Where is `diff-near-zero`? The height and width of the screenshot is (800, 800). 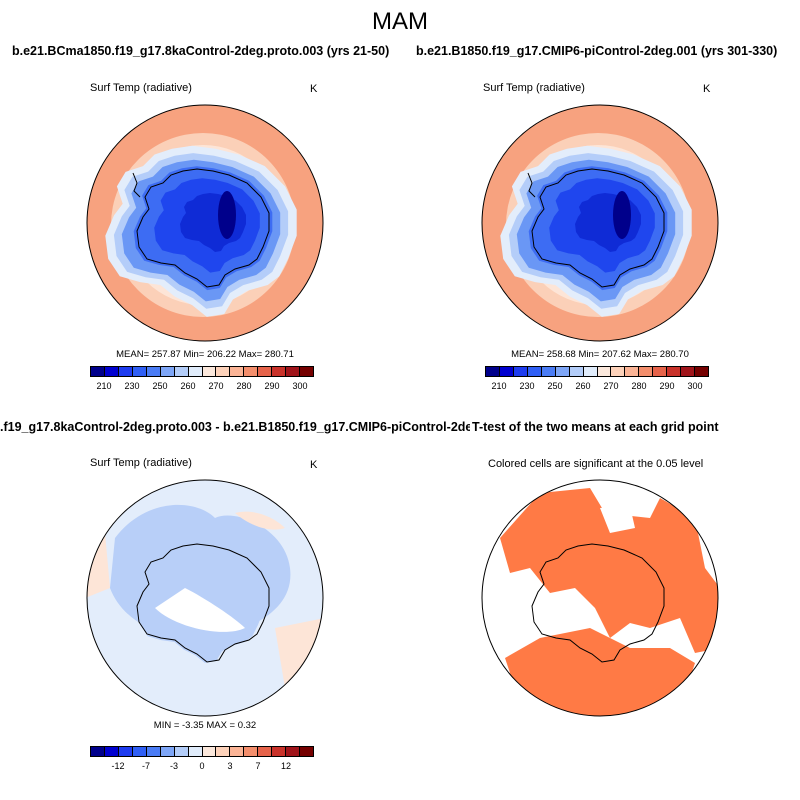 diff-near-zero is located at coordinates (200, 610).